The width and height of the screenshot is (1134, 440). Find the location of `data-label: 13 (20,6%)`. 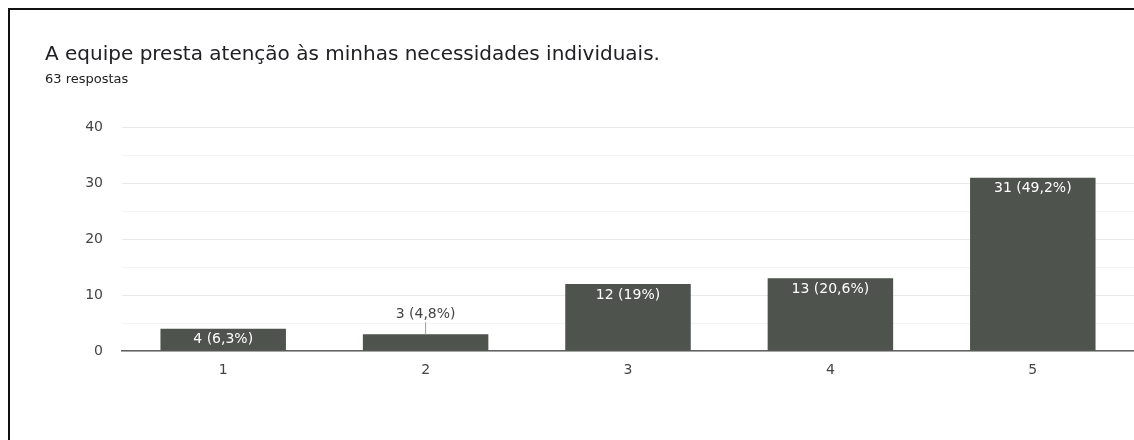

data-label: 13 (20,6%) is located at coordinates (830, 287).